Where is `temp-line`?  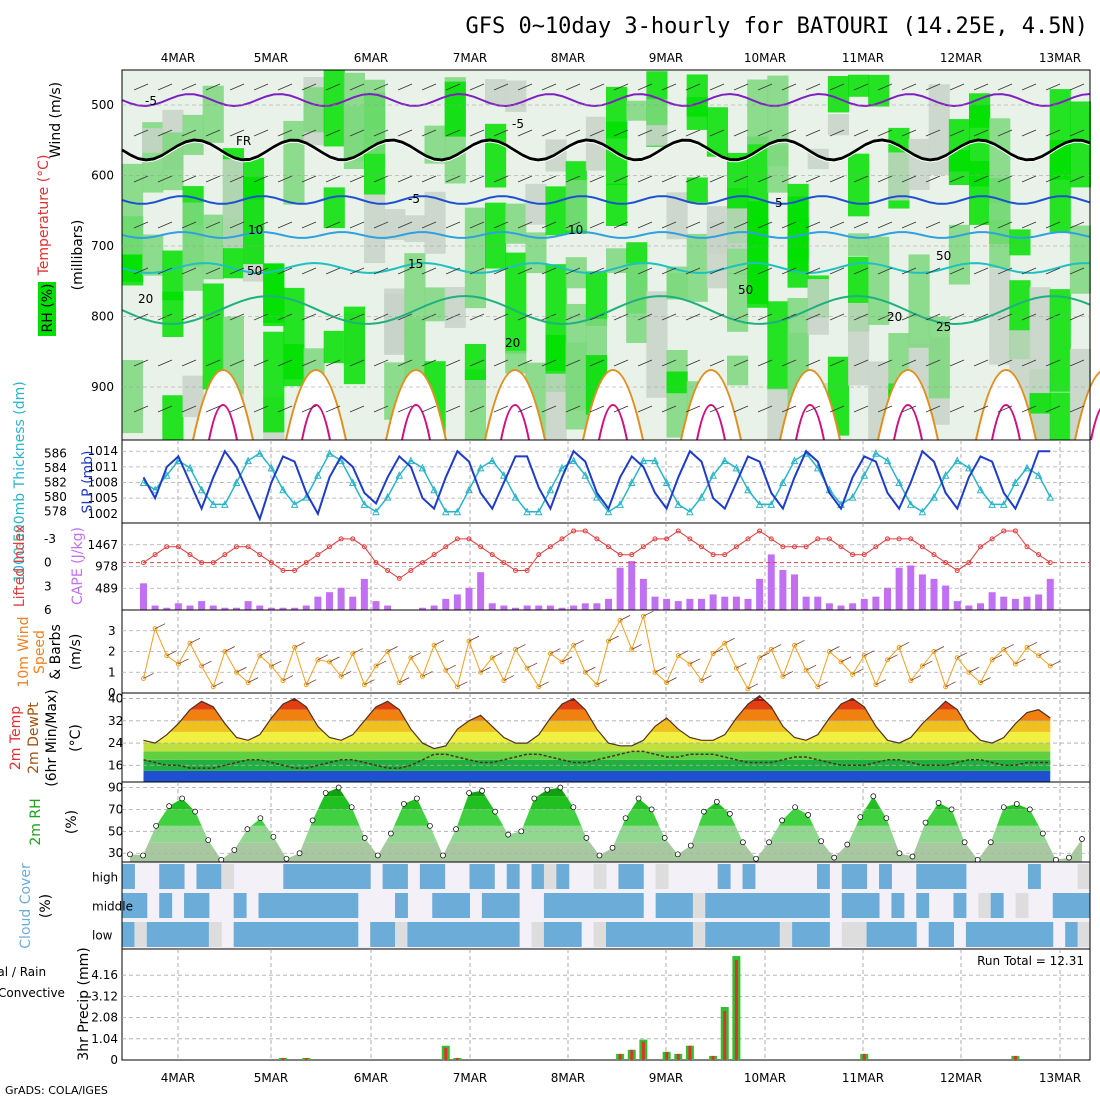 temp-line is located at coordinates (597, 722).